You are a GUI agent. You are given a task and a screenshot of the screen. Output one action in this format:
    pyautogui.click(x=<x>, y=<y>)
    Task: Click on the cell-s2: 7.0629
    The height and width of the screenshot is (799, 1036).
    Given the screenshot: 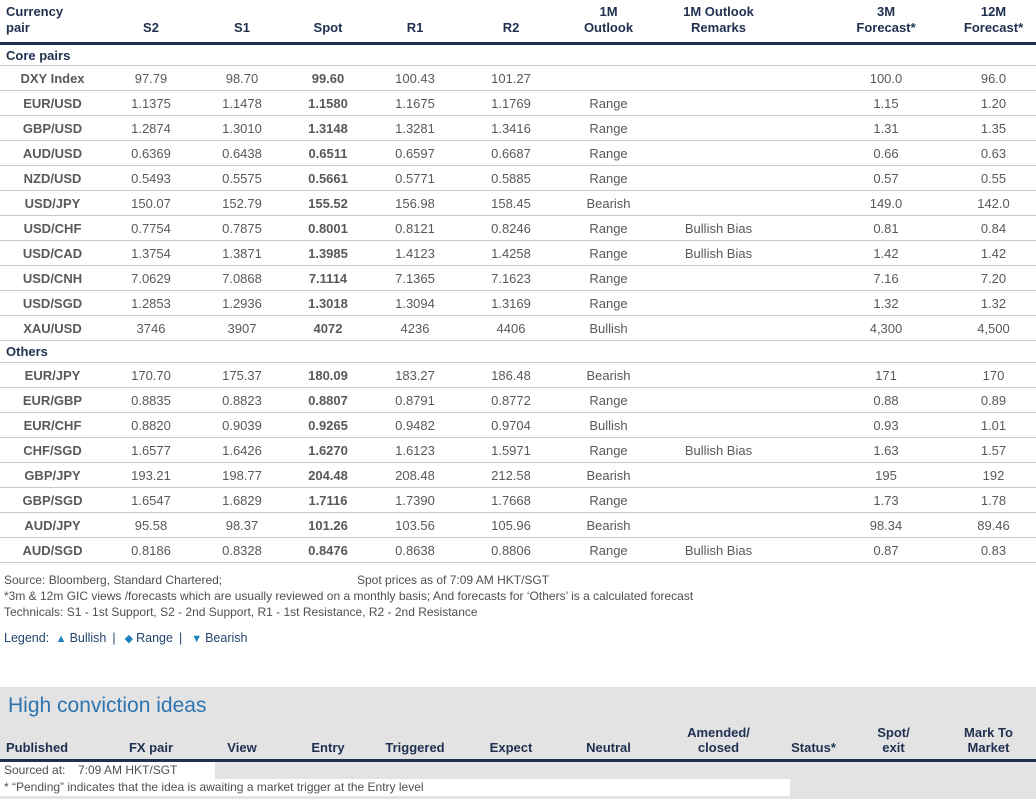 What is the action you would take?
    pyautogui.click(x=151, y=278)
    